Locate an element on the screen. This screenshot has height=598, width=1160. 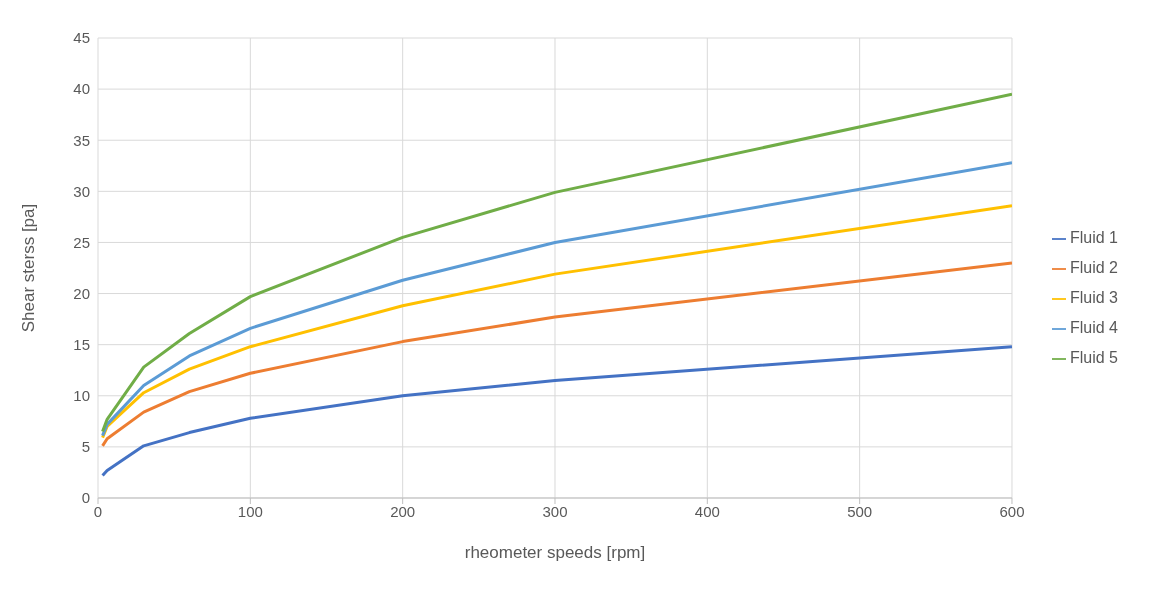
y-tick-label: 20 is located at coordinates (81, 293).